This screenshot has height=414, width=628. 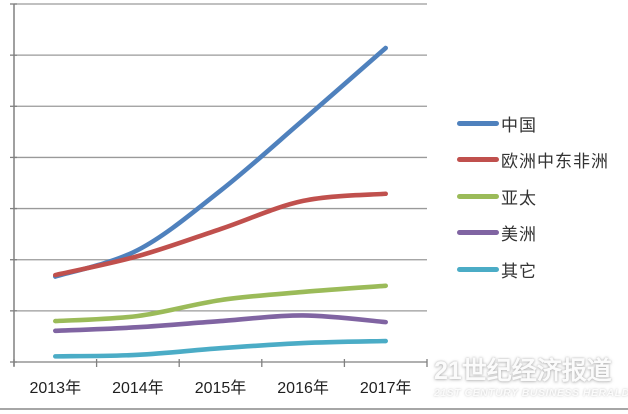 I want to click on x-axis-label: 2017年, so click(x=385, y=388).